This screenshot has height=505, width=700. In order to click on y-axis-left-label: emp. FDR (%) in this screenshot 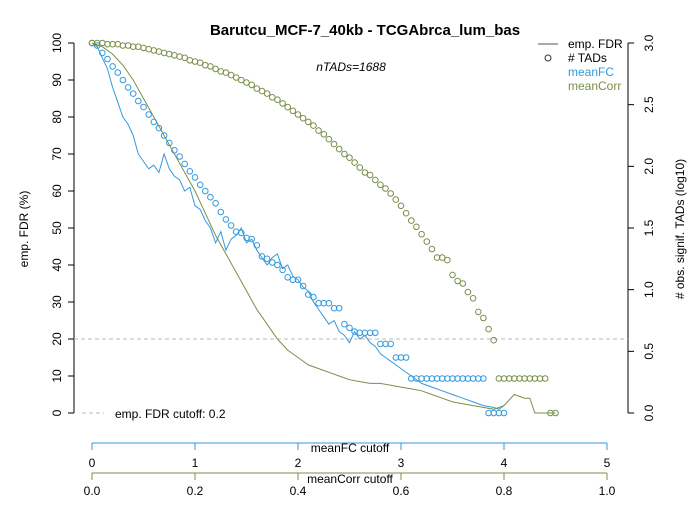, I will do `click(24, 229)`.